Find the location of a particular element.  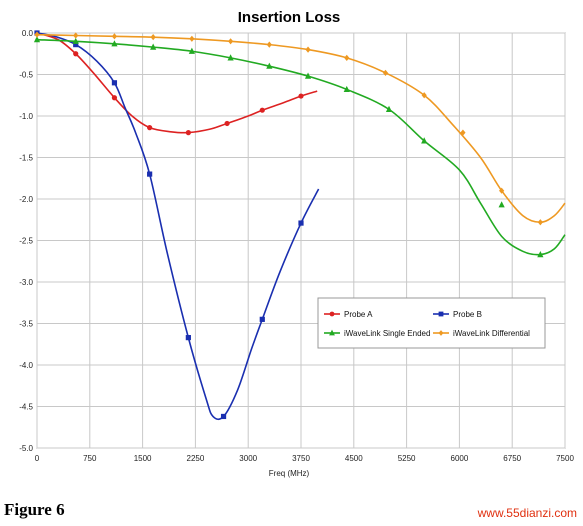

legend-item: Probe A is located at coordinates (348, 314).